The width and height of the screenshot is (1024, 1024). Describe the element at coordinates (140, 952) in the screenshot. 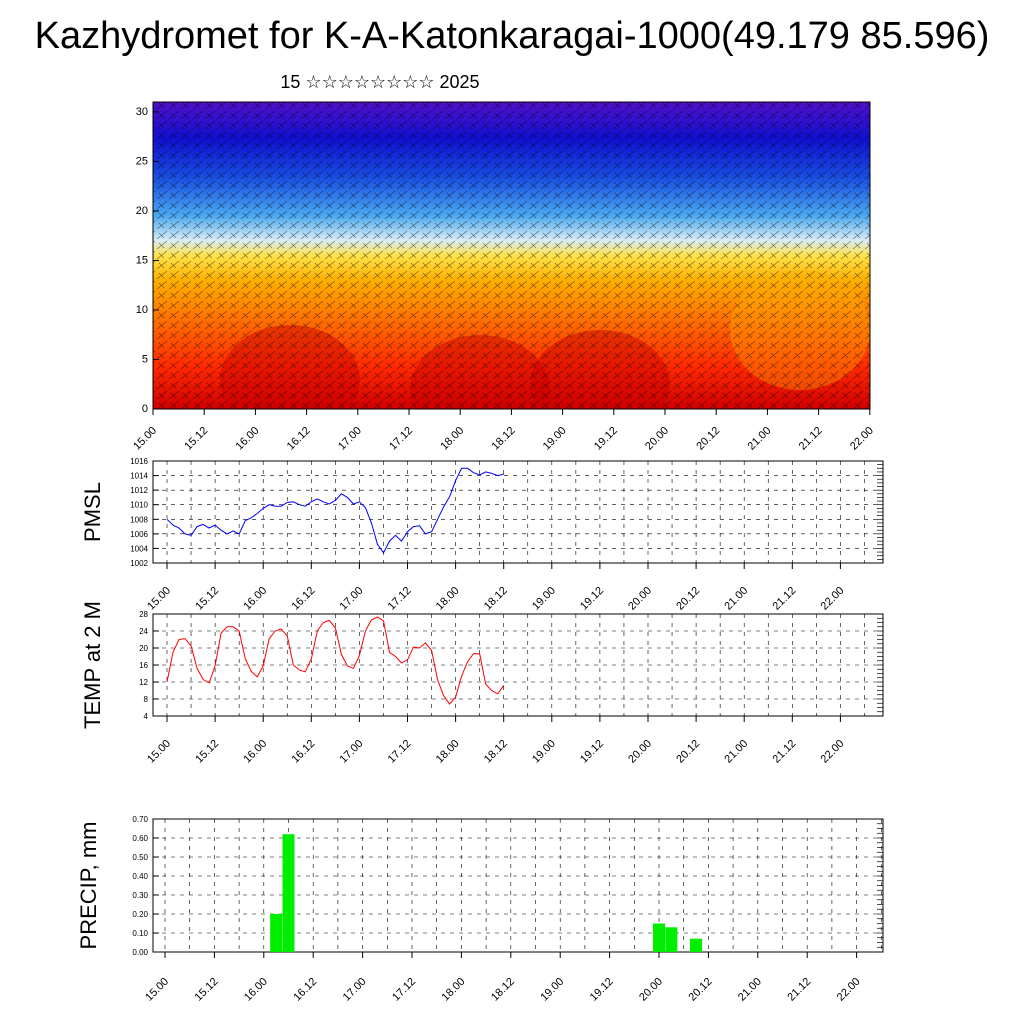

I see `y-tick-label: 0.00` at that location.